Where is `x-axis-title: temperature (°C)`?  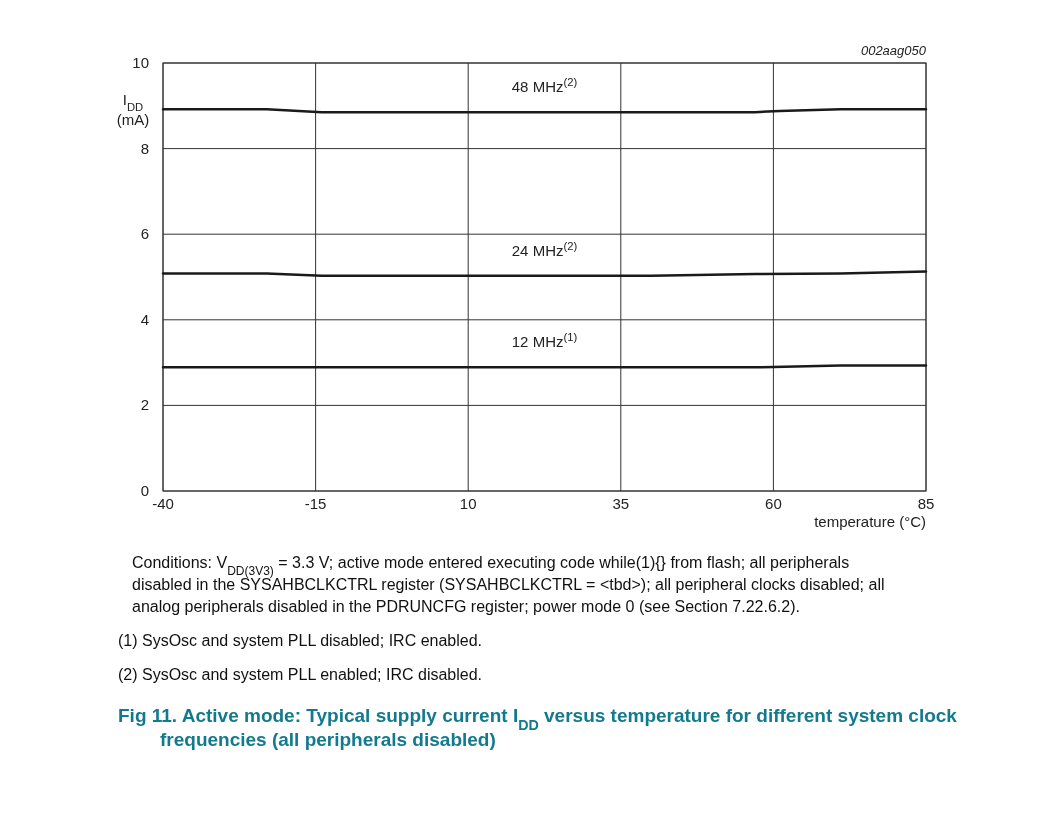
x-axis-title: temperature (°C) is located at coordinates (870, 521).